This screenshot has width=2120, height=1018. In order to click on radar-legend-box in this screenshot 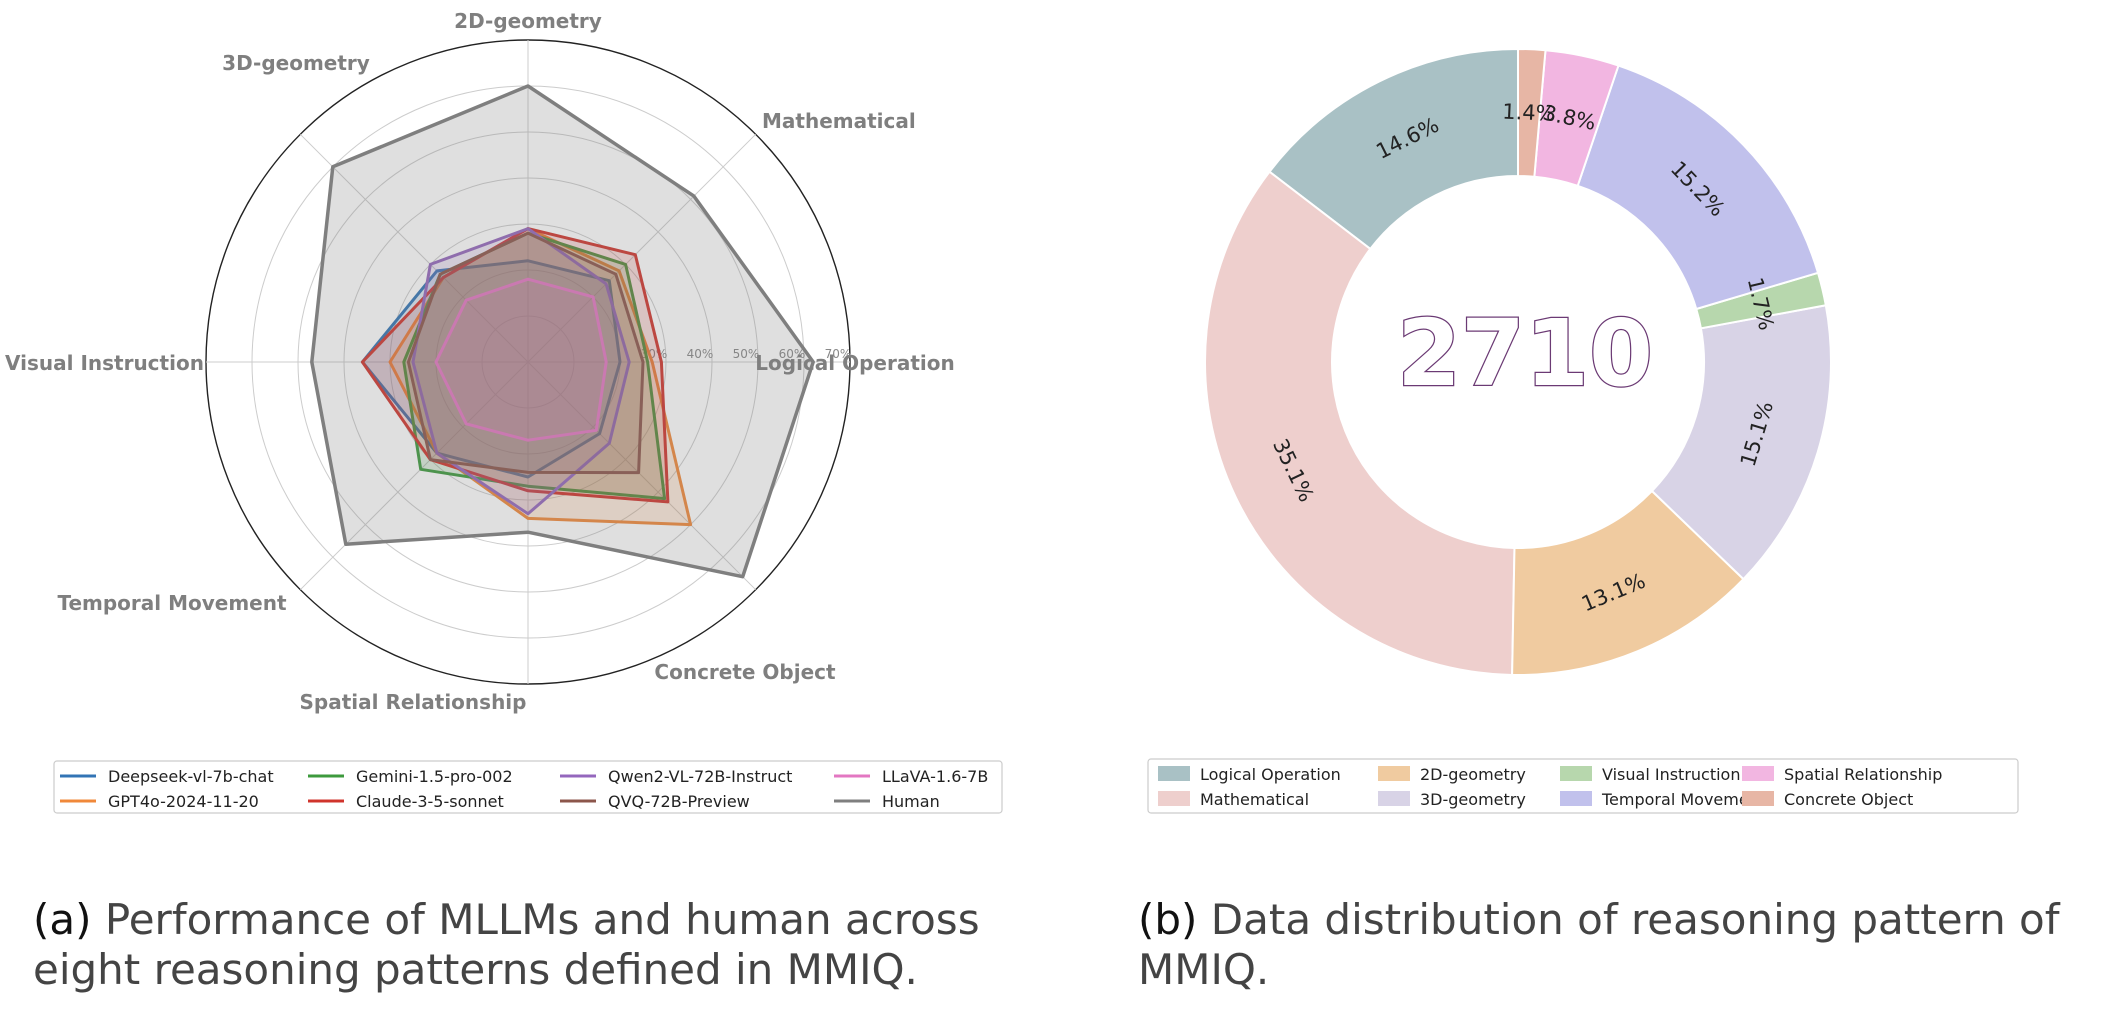, I will do `click(528, 787)`.